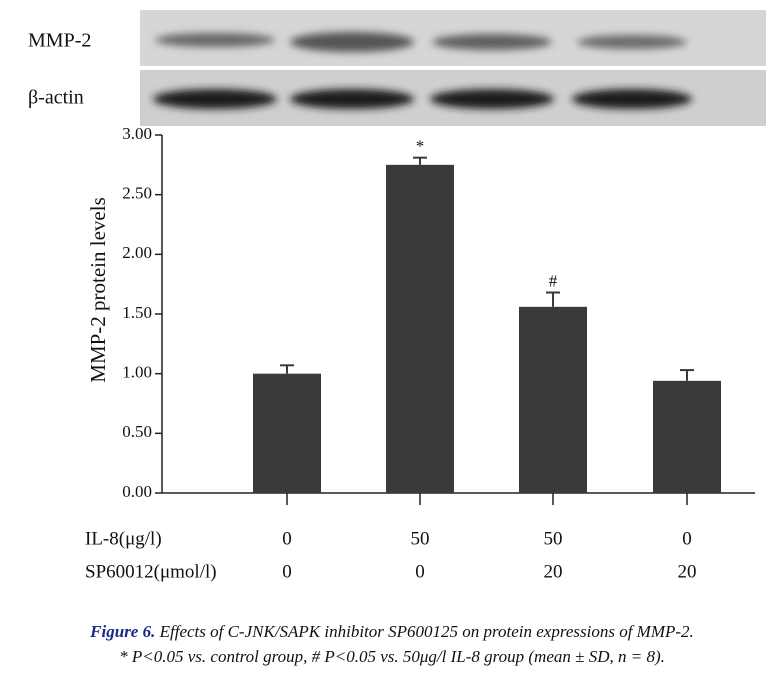 This screenshot has width=783, height=693. What do you see at coordinates (137, 193) in the screenshot?
I see `y-tick-label: 2.50` at bounding box center [137, 193].